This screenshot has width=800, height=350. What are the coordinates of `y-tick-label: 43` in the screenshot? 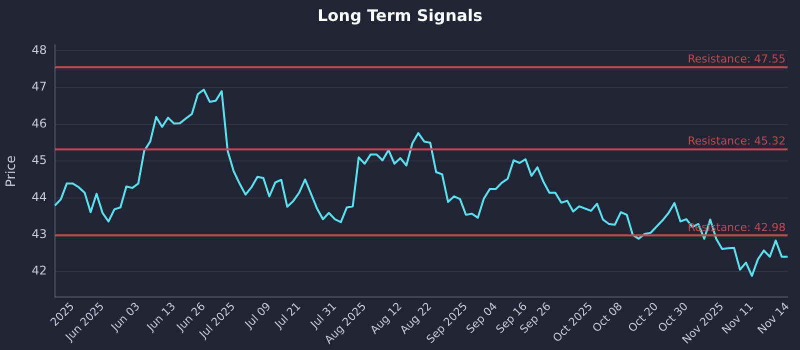 It's located at (39, 233).